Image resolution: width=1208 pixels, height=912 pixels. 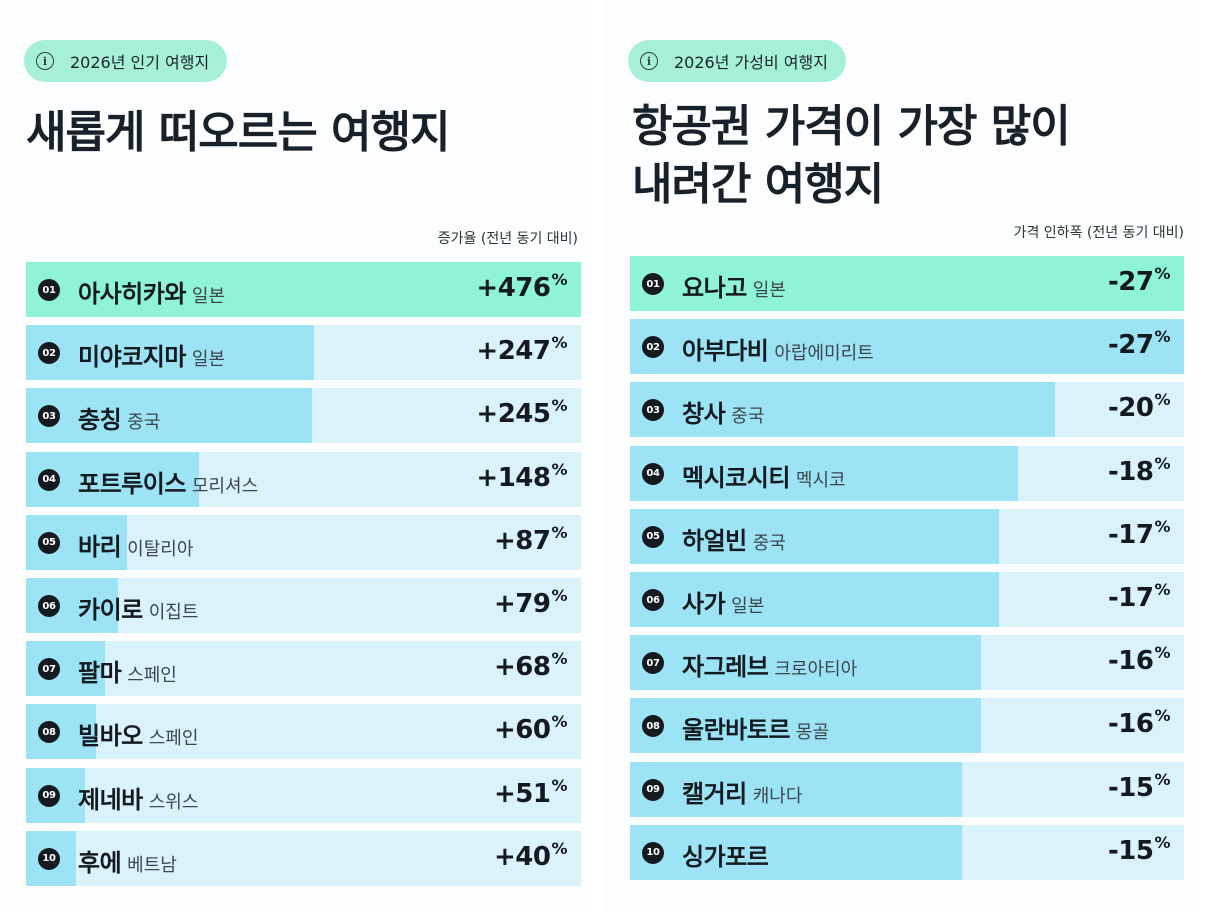 I want to click on country-label: 멕시코, so click(x=820, y=480).